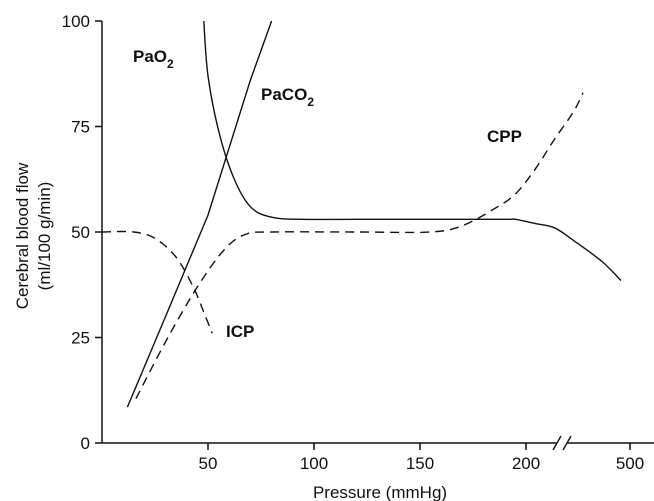 This screenshot has width=654, height=501. Describe the element at coordinates (80, 232) in the screenshot. I see `y-tick-label: 50` at that location.